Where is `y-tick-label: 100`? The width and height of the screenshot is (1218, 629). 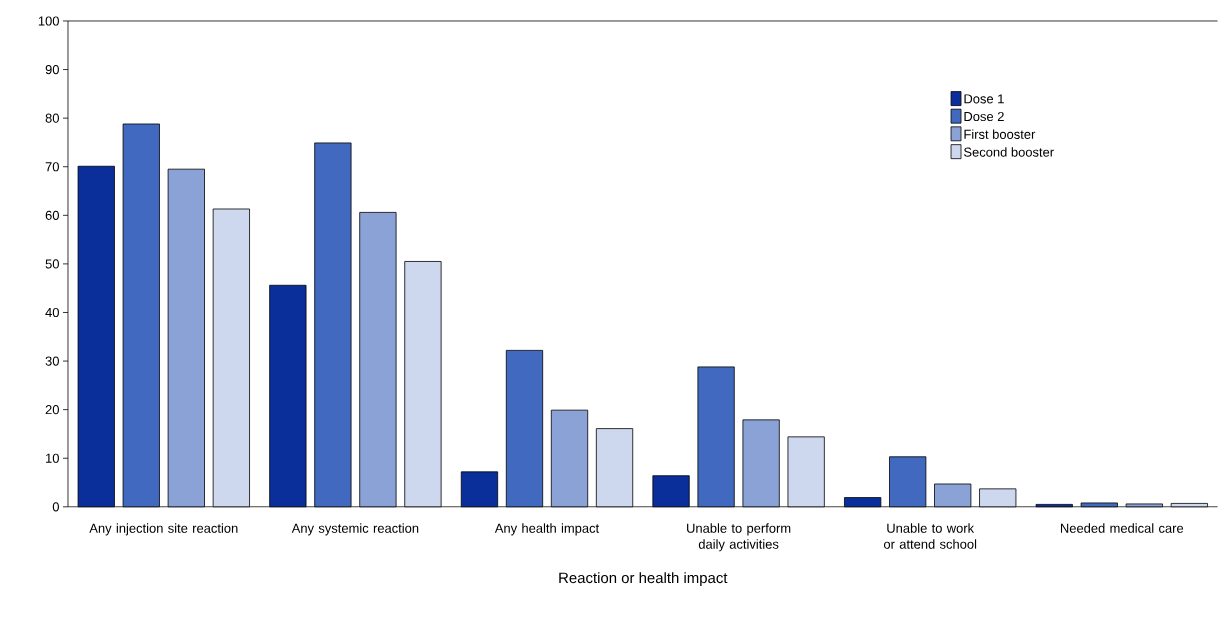
y-tick-label: 100 is located at coordinates (48, 21).